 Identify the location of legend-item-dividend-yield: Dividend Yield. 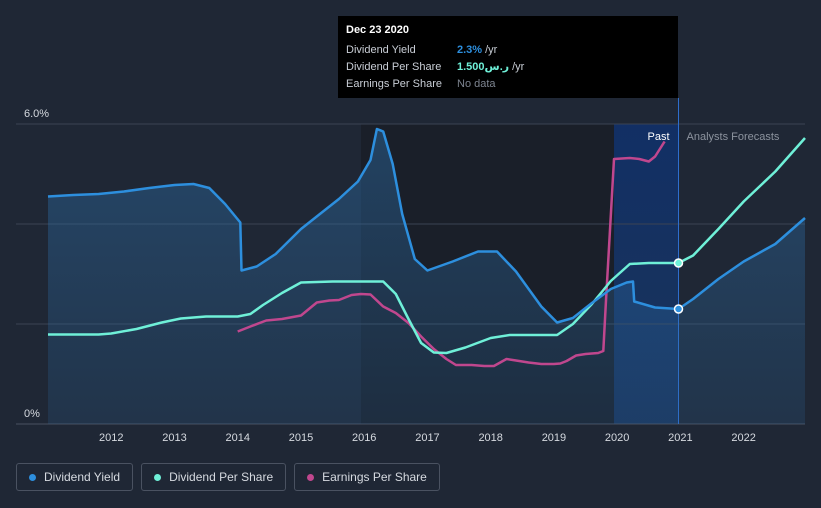
(75, 477).